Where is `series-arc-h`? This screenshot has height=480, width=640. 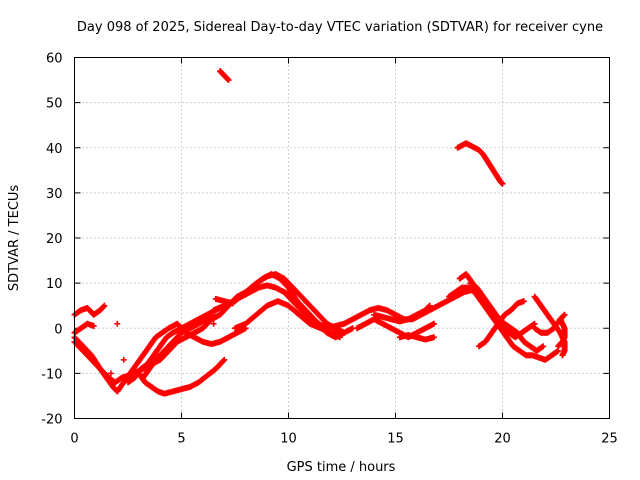
series-arc-h is located at coordinates (179, 347).